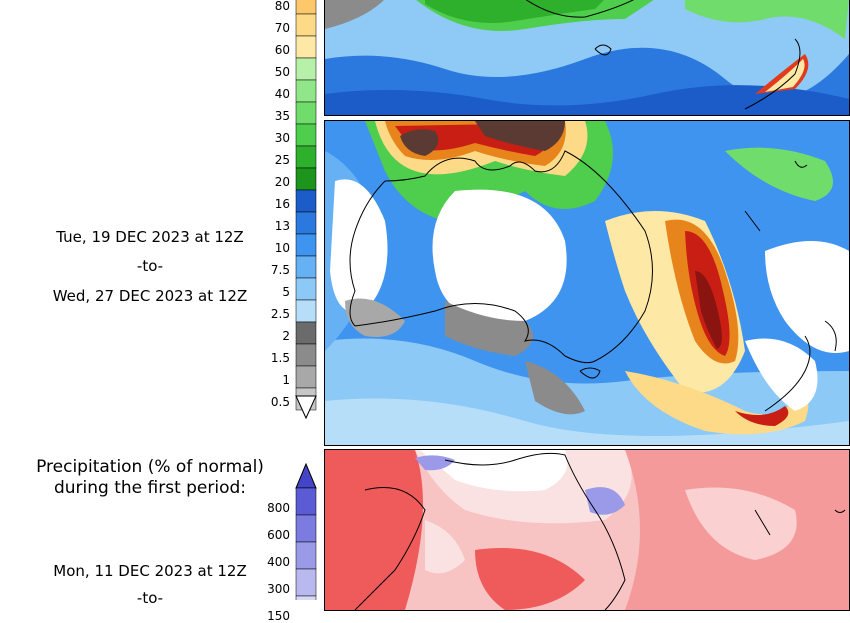 The height and width of the screenshot is (623, 850). Describe the element at coordinates (150, 488) in the screenshot. I see `percent-normal-title-line2: during the first period:` at that location.